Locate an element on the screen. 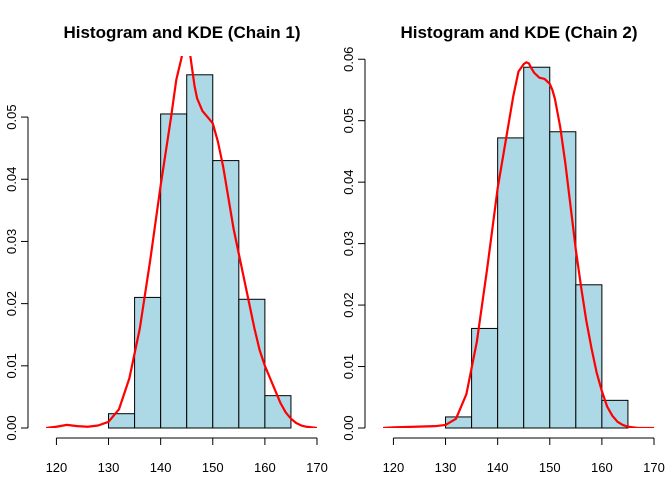 The width and height of the screenshot is (672, 480). chart-title: Histogram and KDE (Chain 2) is located at coordinates (518, 32).